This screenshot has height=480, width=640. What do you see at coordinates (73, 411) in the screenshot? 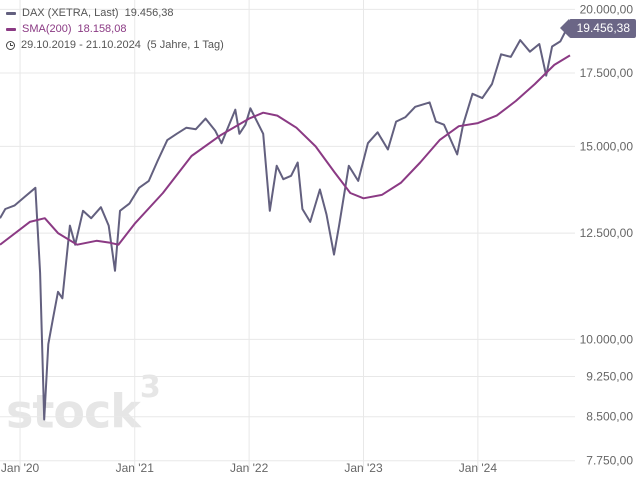
I see `watermark-text: stock` at bounding box center [73, 411].